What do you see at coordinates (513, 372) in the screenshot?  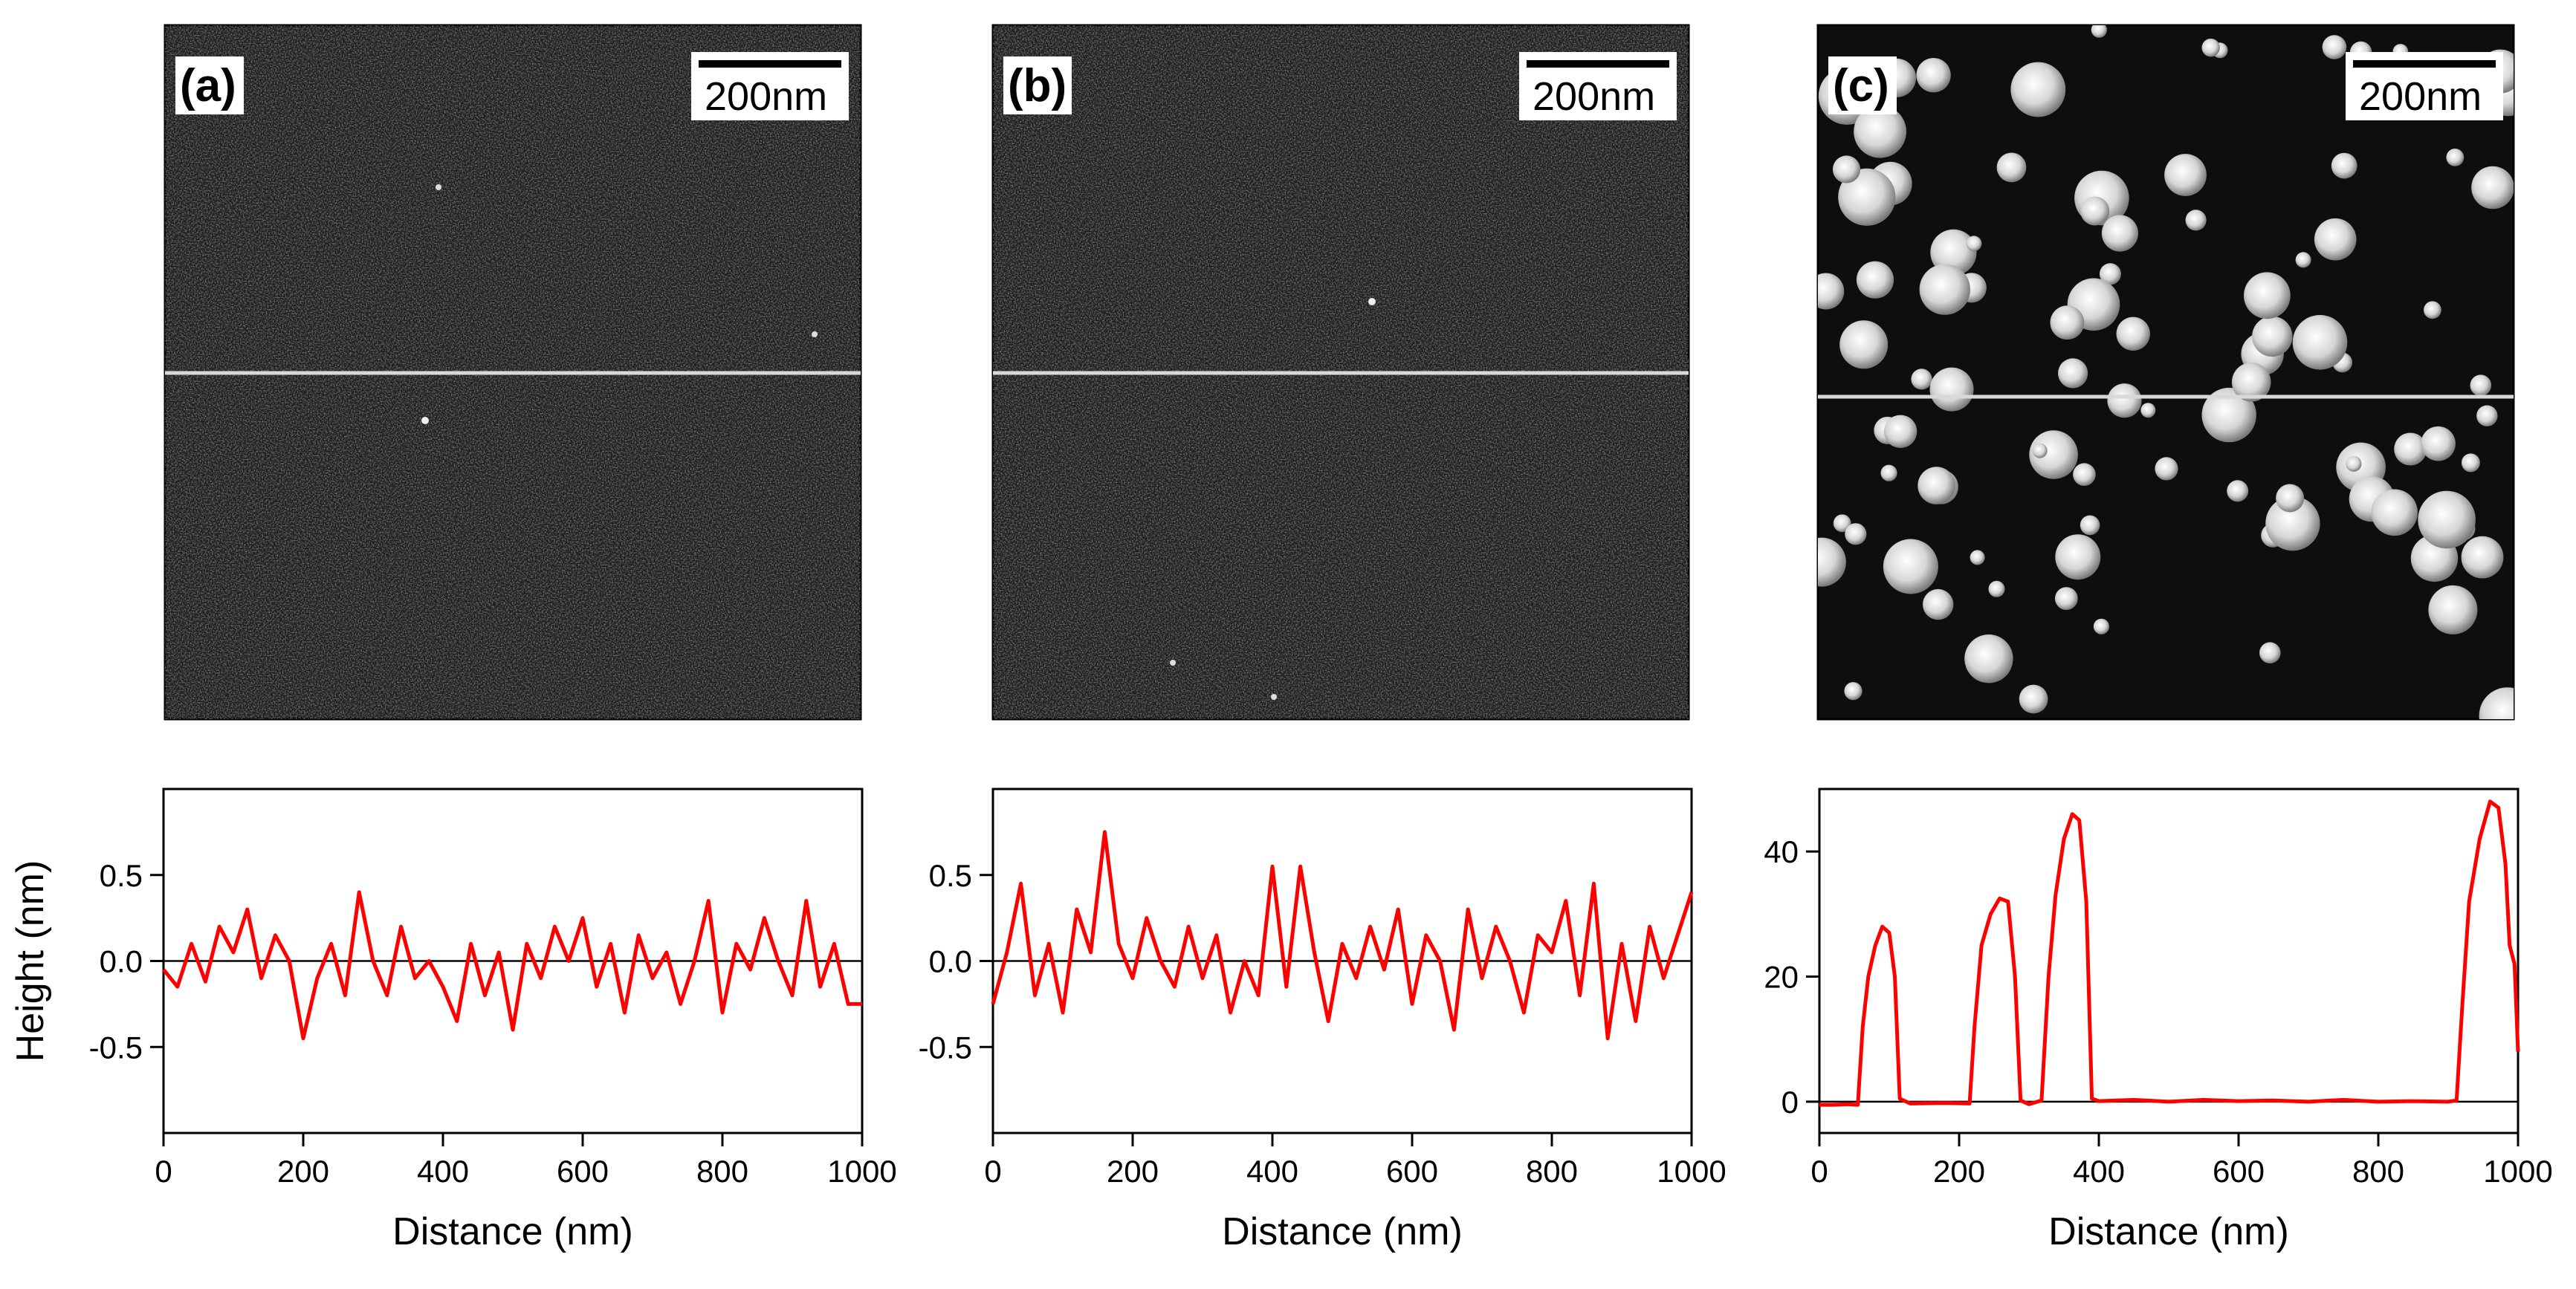 I see `afm-image-a: (a) 200nm` at bounding box center [513, 372].